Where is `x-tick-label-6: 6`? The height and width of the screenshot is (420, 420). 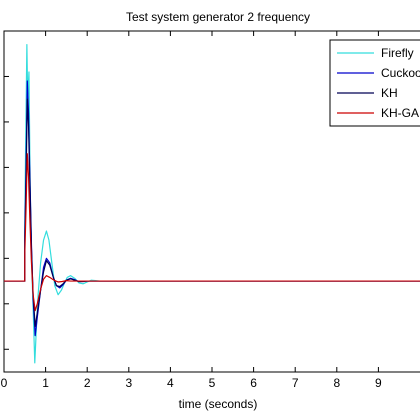 x-tick-label-6: 6 is located at coordinates (253, 383).